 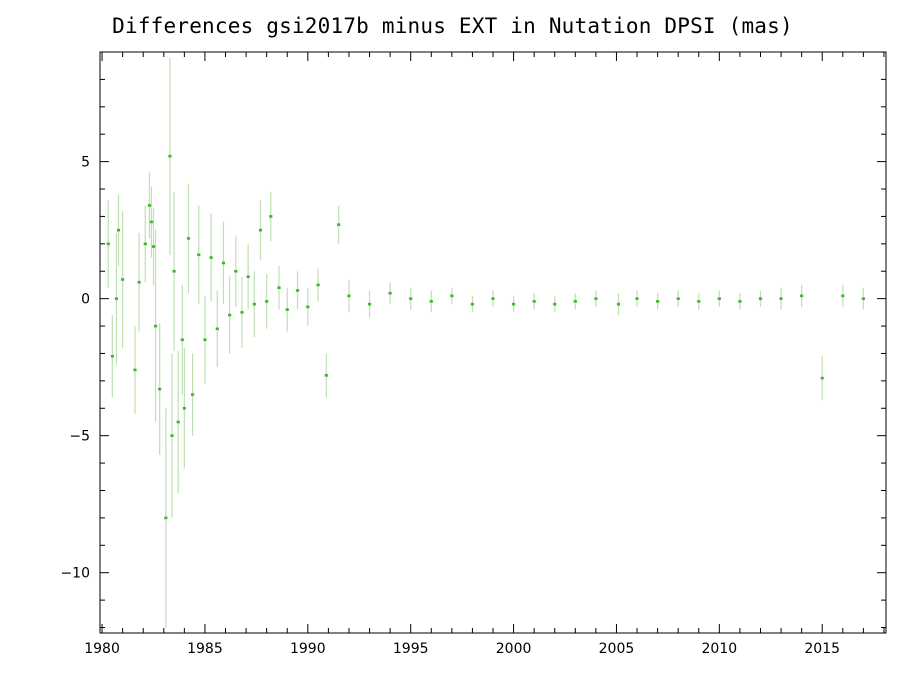 What do you see at coordinates (411, 649) in the screenshot?
I see `x-axis-tick-label: 1995` at bounding box center [411, 649].